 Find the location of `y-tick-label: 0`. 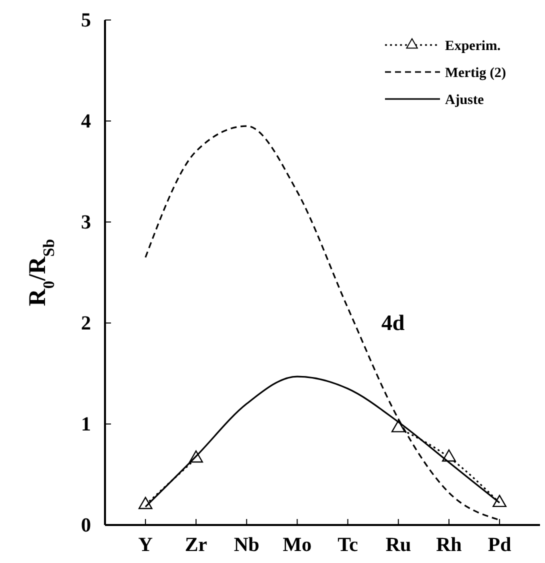

y-tick-label: 0 is located at coordinates (86, 525).